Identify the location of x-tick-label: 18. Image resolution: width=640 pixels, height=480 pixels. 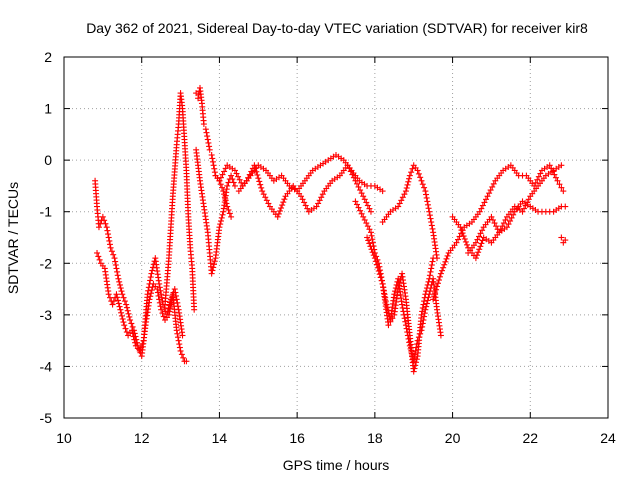
(375, 438).